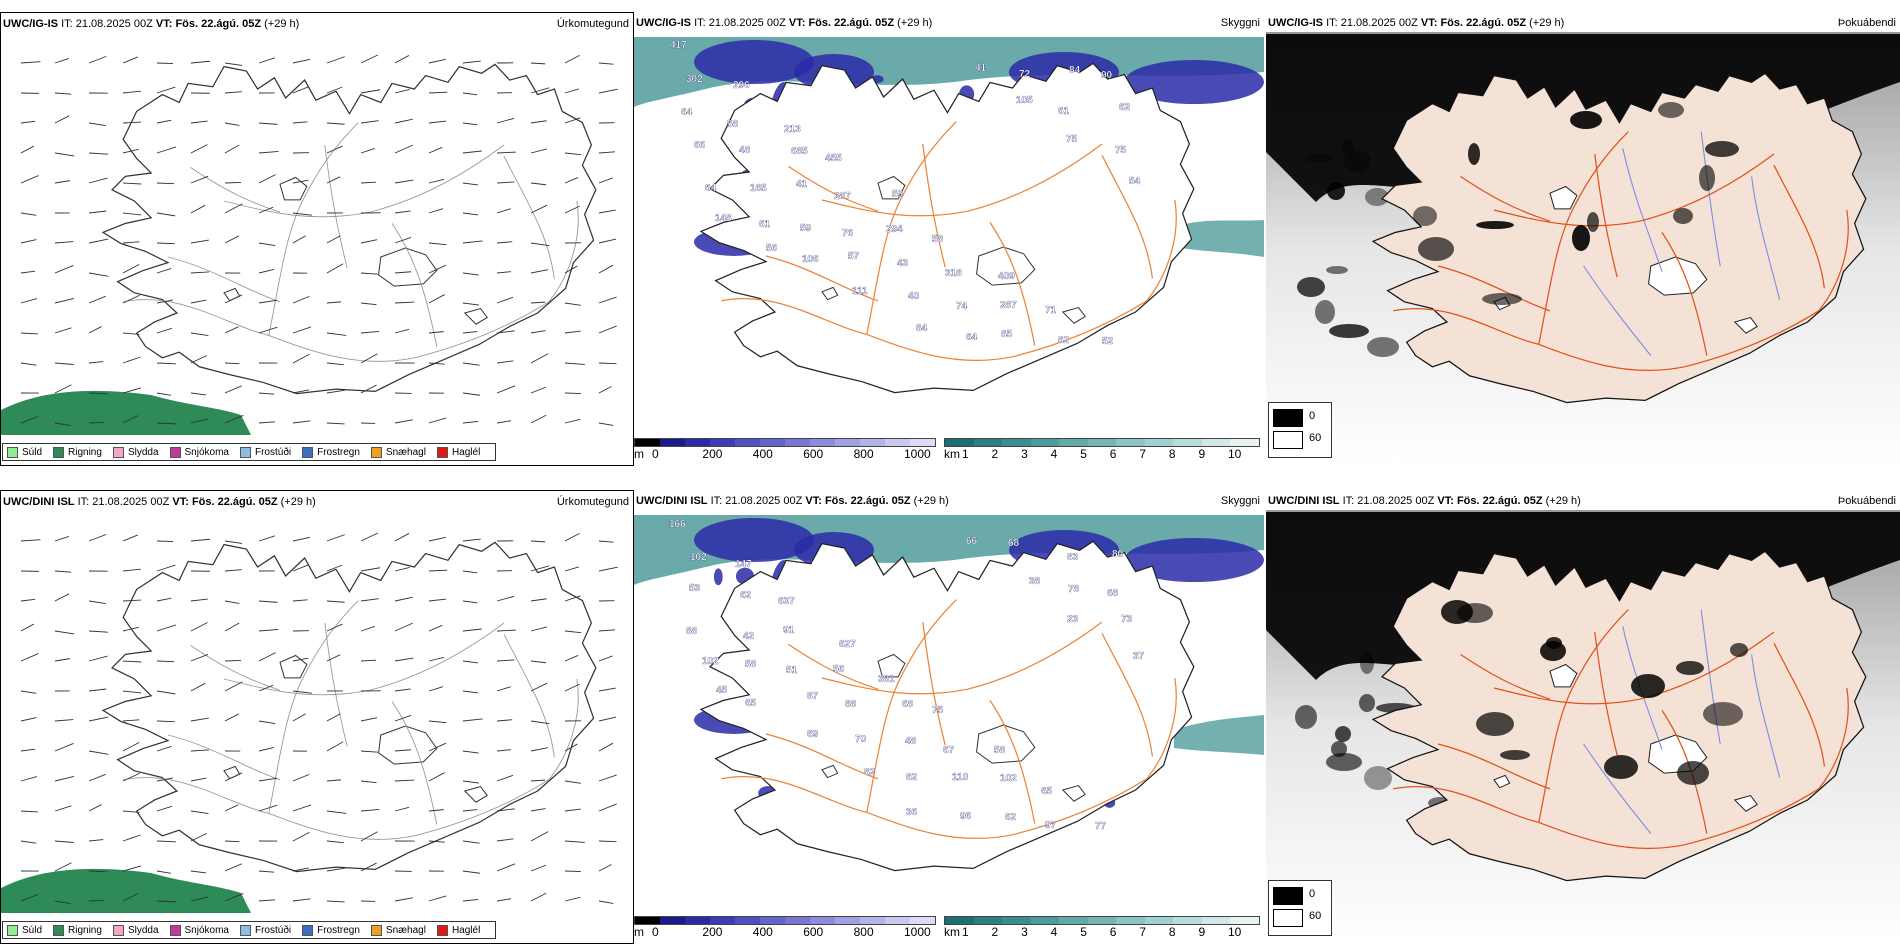 The height and width of the screenshot is (950, 1900). What do you see at coordinates (953, 273) in the screenshot?
I see `visibility-value-label: 318` at bounding box center [953, 273].